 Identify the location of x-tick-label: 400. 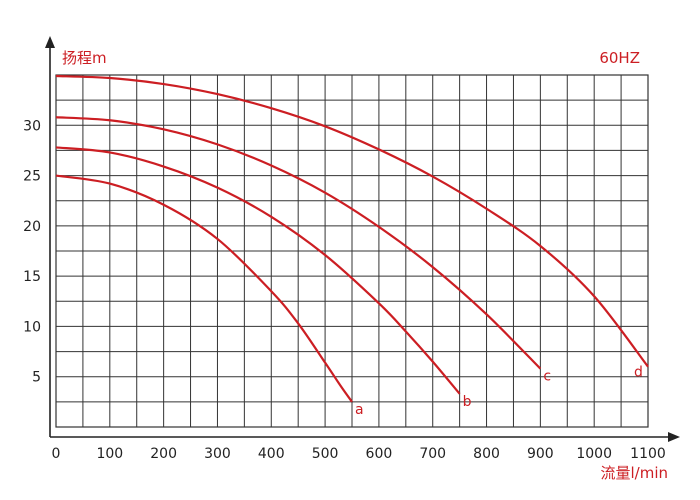
(271, 454).